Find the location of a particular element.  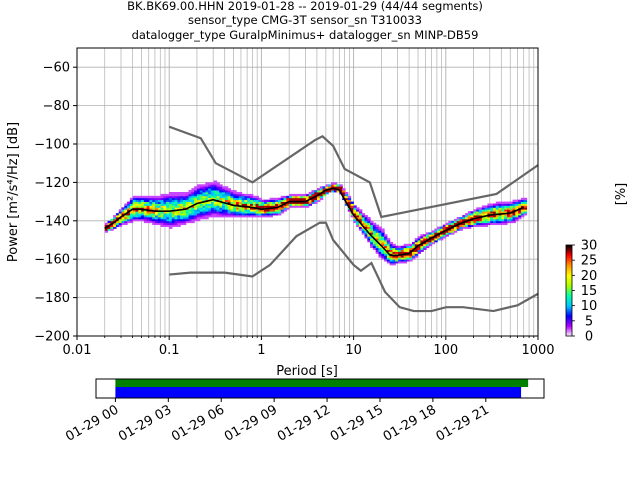

y-tick-label: −80 is located at coordinates (56, 106).